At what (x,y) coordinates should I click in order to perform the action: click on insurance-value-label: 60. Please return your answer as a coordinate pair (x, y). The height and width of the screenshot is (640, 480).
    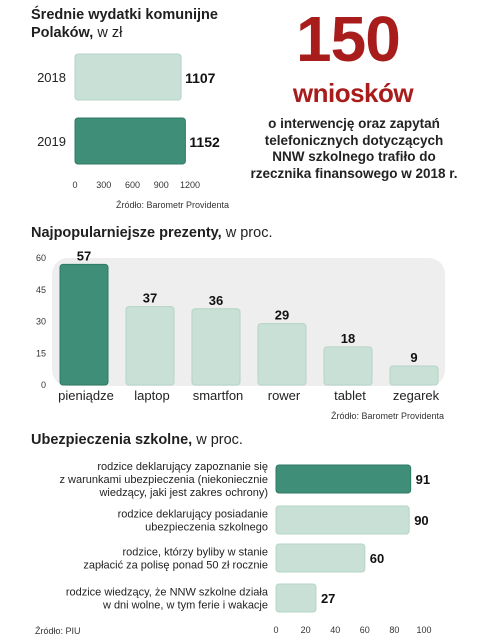
    Looking at the image, I should click on (377, 558).